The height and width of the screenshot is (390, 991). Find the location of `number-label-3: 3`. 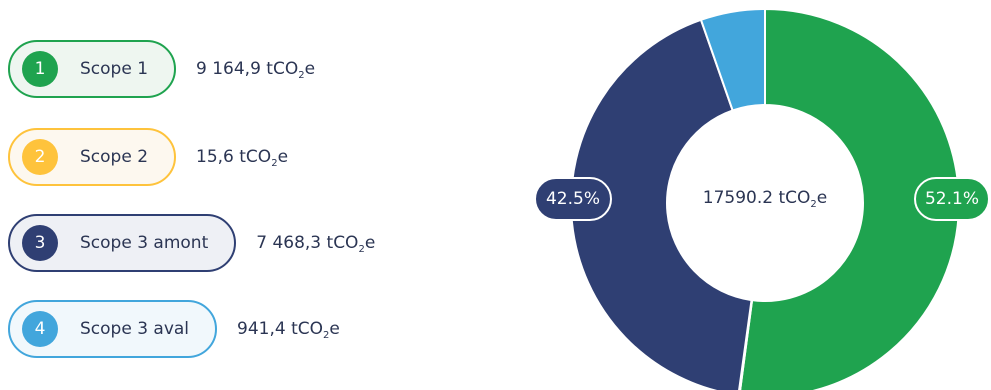

number-label-3: 3 is located at coordinates (40, 243).